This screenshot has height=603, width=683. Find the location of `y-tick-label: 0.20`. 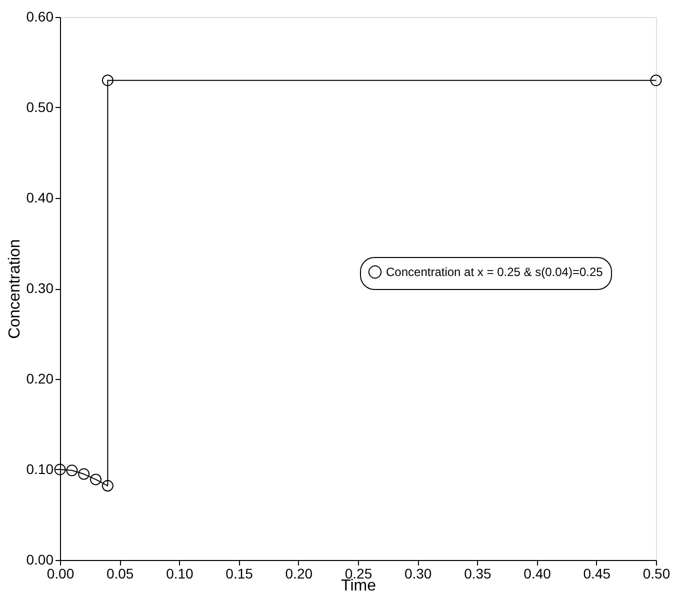

y-tick-label: 0.20 is located at coordinates (40, 378).